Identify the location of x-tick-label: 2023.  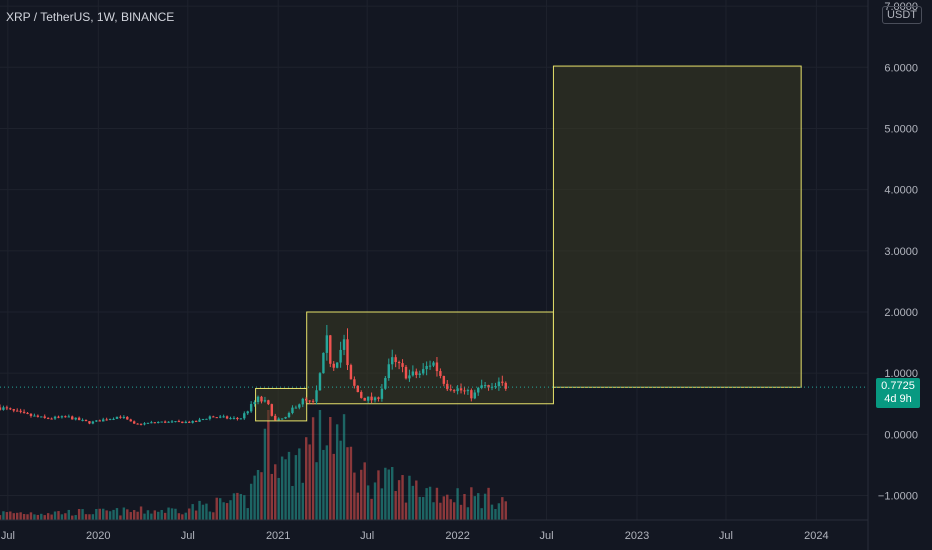
(637, 536).